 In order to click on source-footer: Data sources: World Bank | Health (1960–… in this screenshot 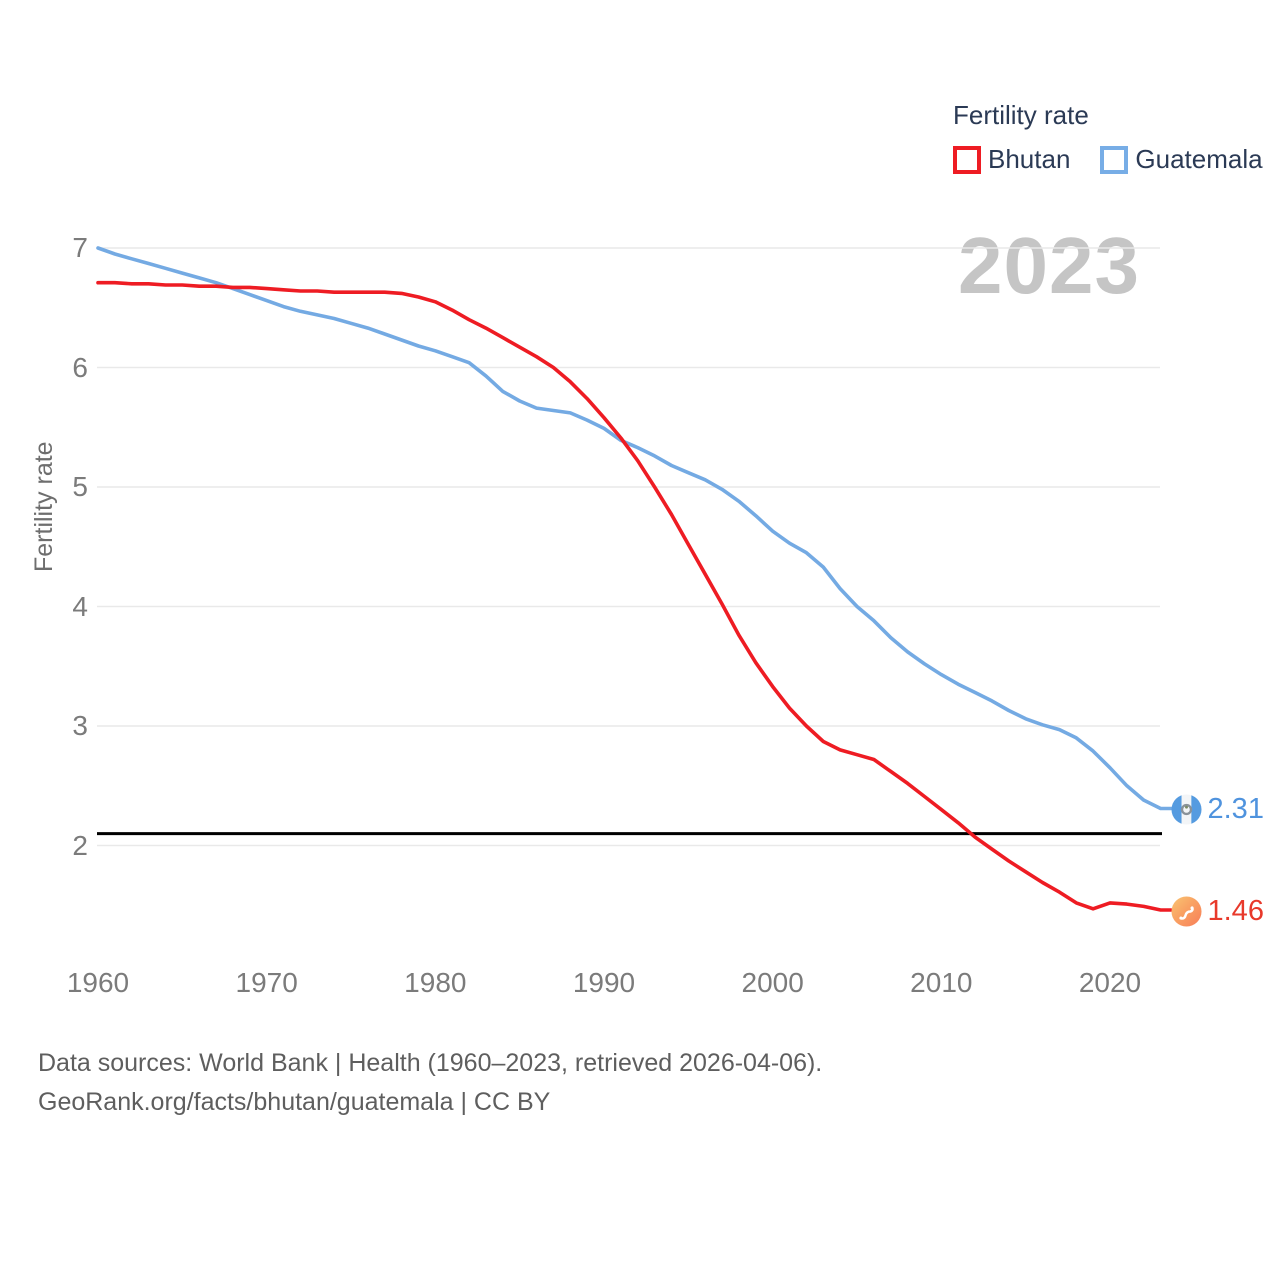, I will do `click(430, 1083)`.